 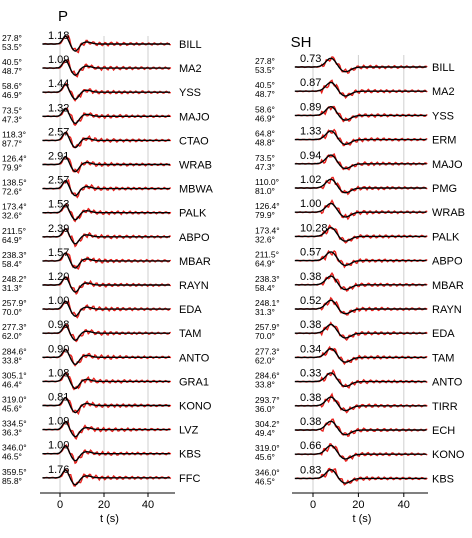 What do you see at coordinates (60, 505) in the screenshot?
I see `x-tick-label: 0` at bounding box center [60, 505].